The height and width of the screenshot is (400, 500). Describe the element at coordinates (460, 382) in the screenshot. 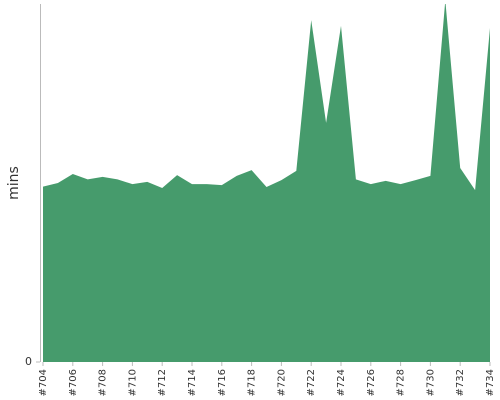

I see `x-tick-label: #732` at that location.